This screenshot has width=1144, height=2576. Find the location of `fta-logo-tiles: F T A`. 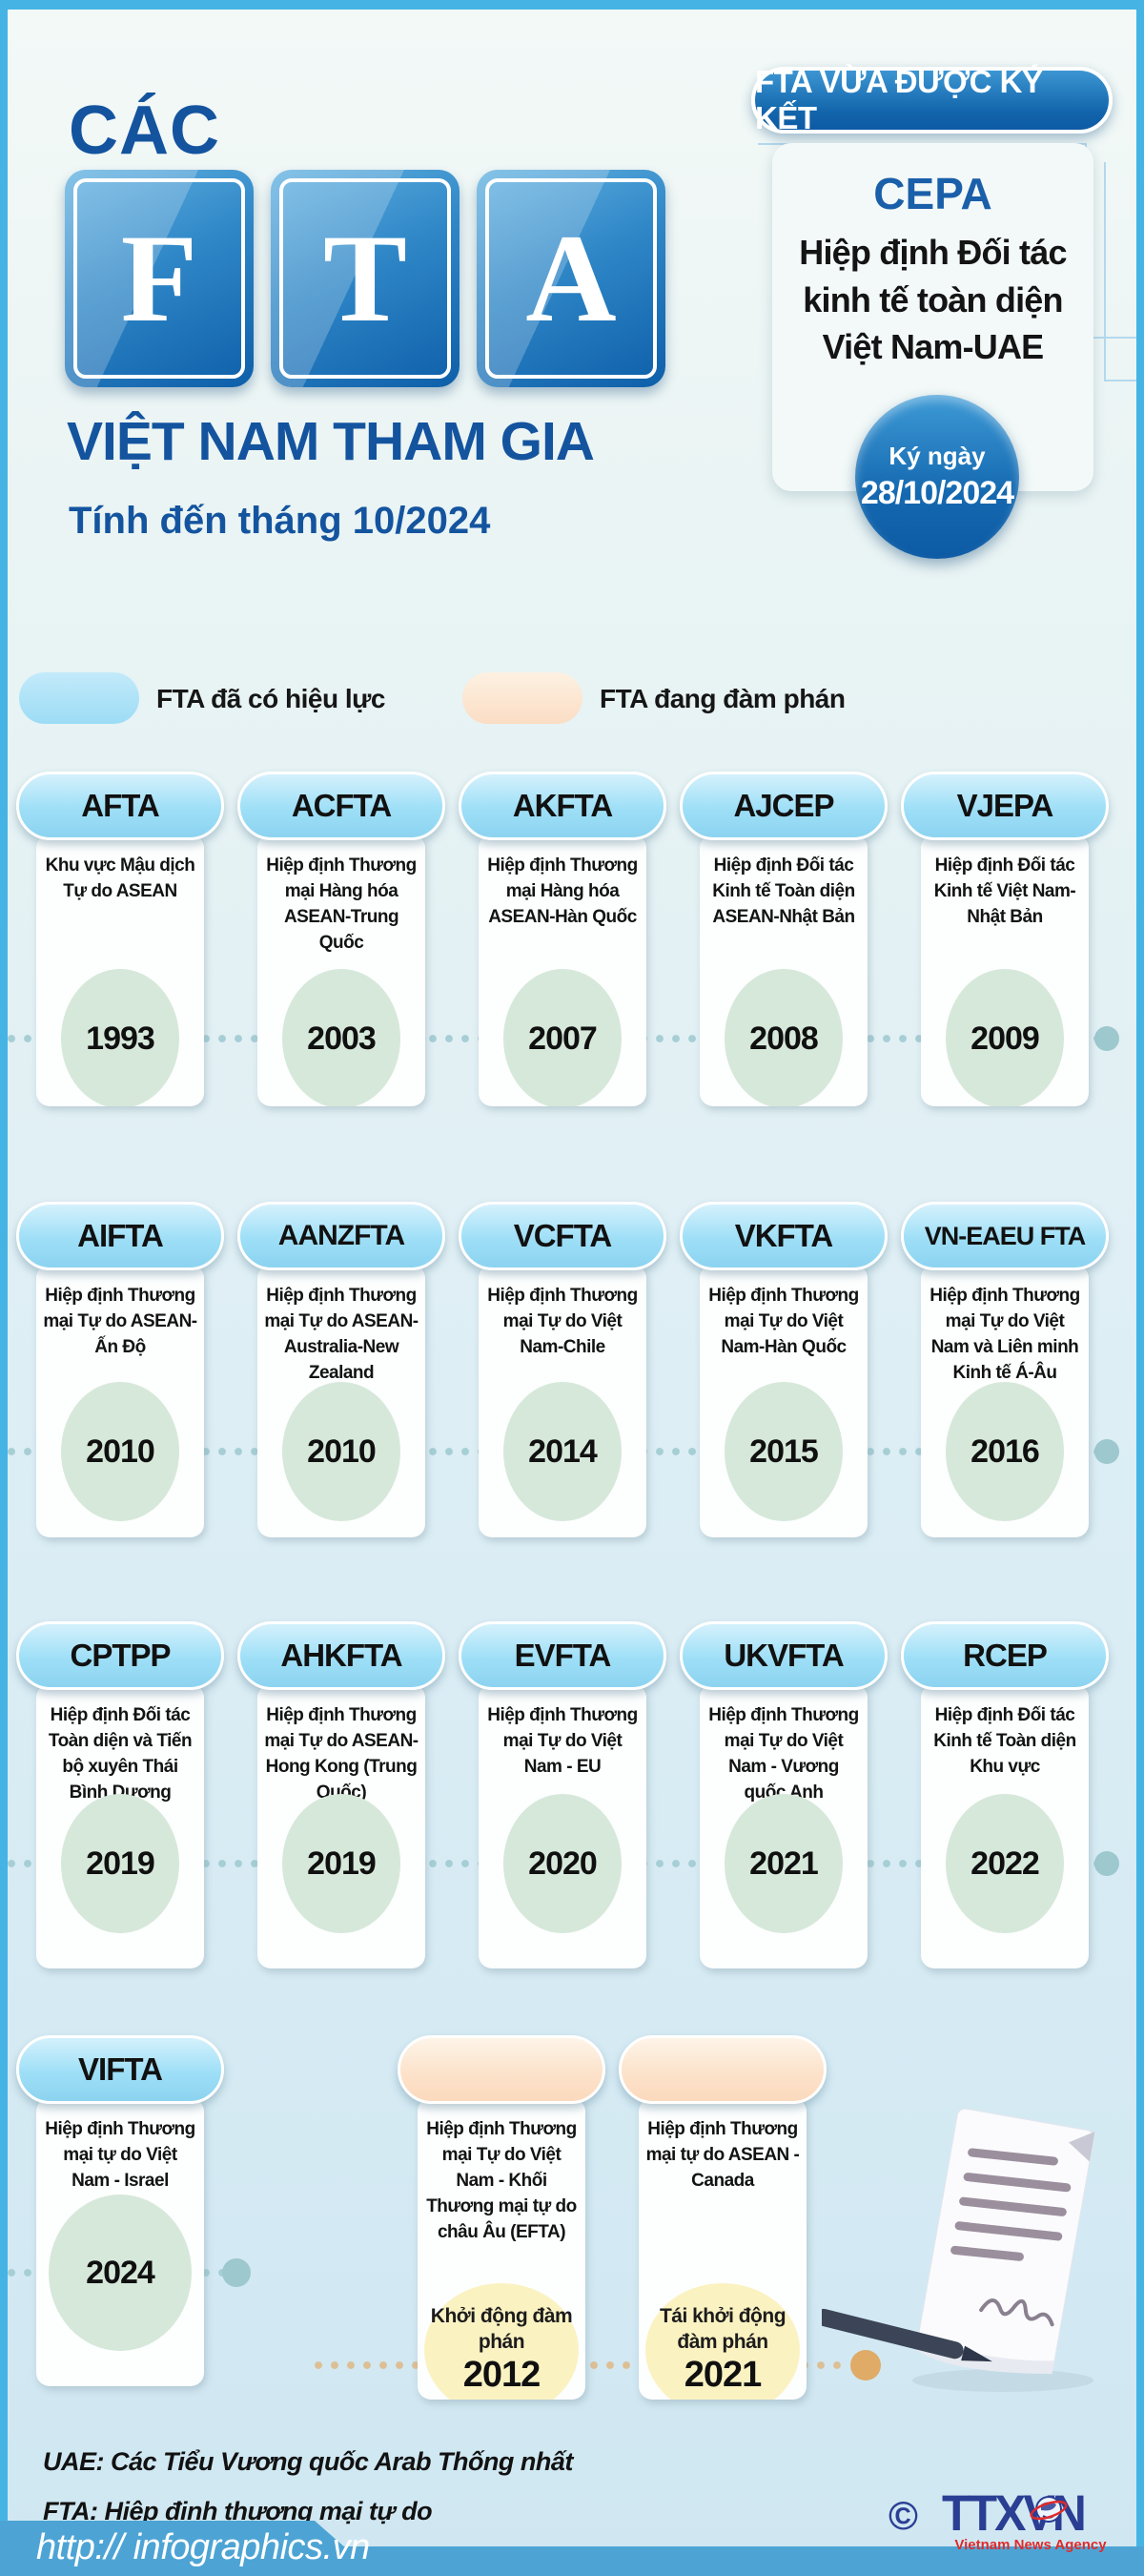

fta-logo-tiles: F T A is located at coordinates (365, 278).